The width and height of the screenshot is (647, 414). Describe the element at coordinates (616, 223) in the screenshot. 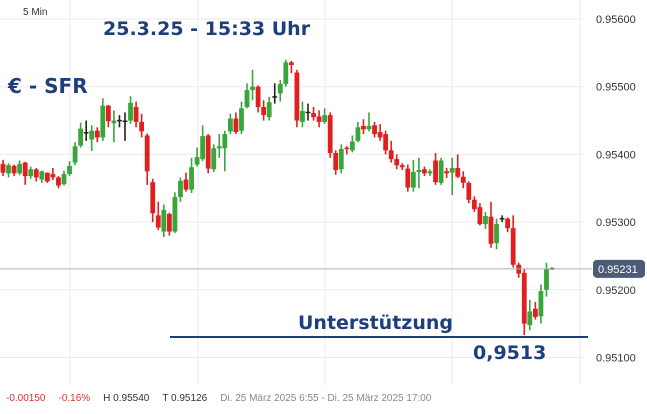

I see `y-tick-label: 0.95300` at that location.